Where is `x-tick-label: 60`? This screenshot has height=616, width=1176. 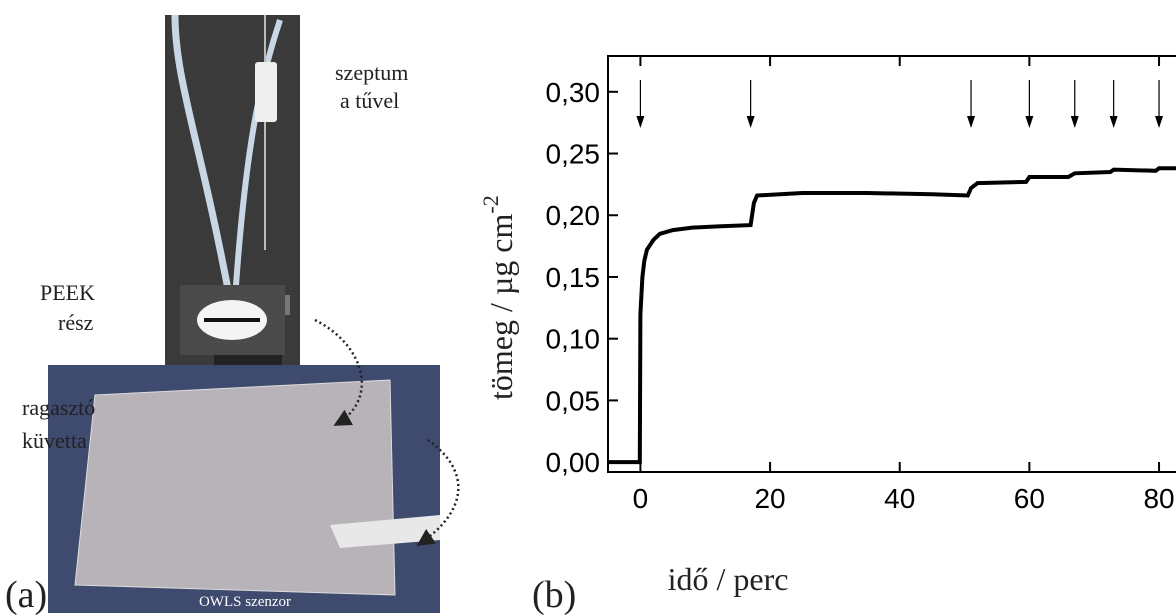 x-tick-label: 60 is located at coordinates (1029, 498).